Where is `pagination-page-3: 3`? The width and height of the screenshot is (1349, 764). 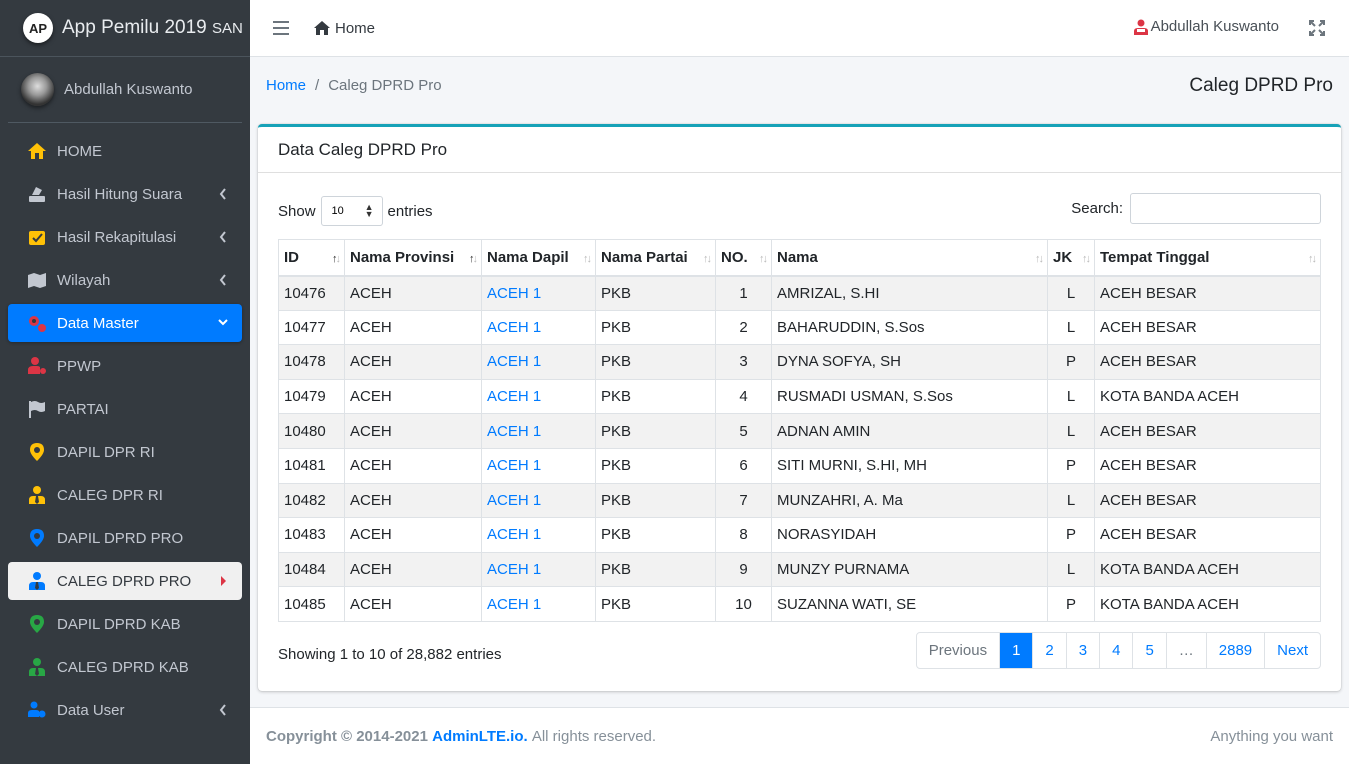
pagination-page-3: 3 is located at coordinates (1082, 650).